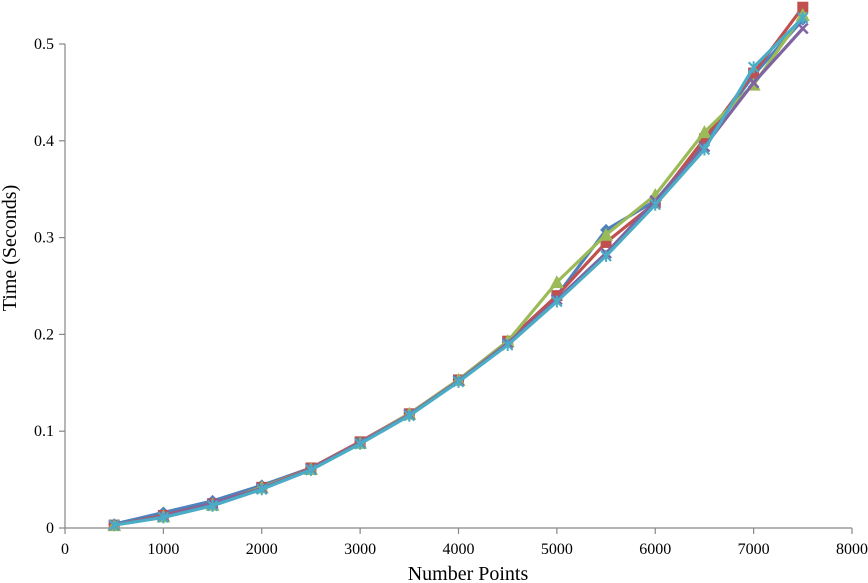 The width and height of the screenshot is (868, 583). I want to click on x-tick-label: 6000, so click(655, 549).